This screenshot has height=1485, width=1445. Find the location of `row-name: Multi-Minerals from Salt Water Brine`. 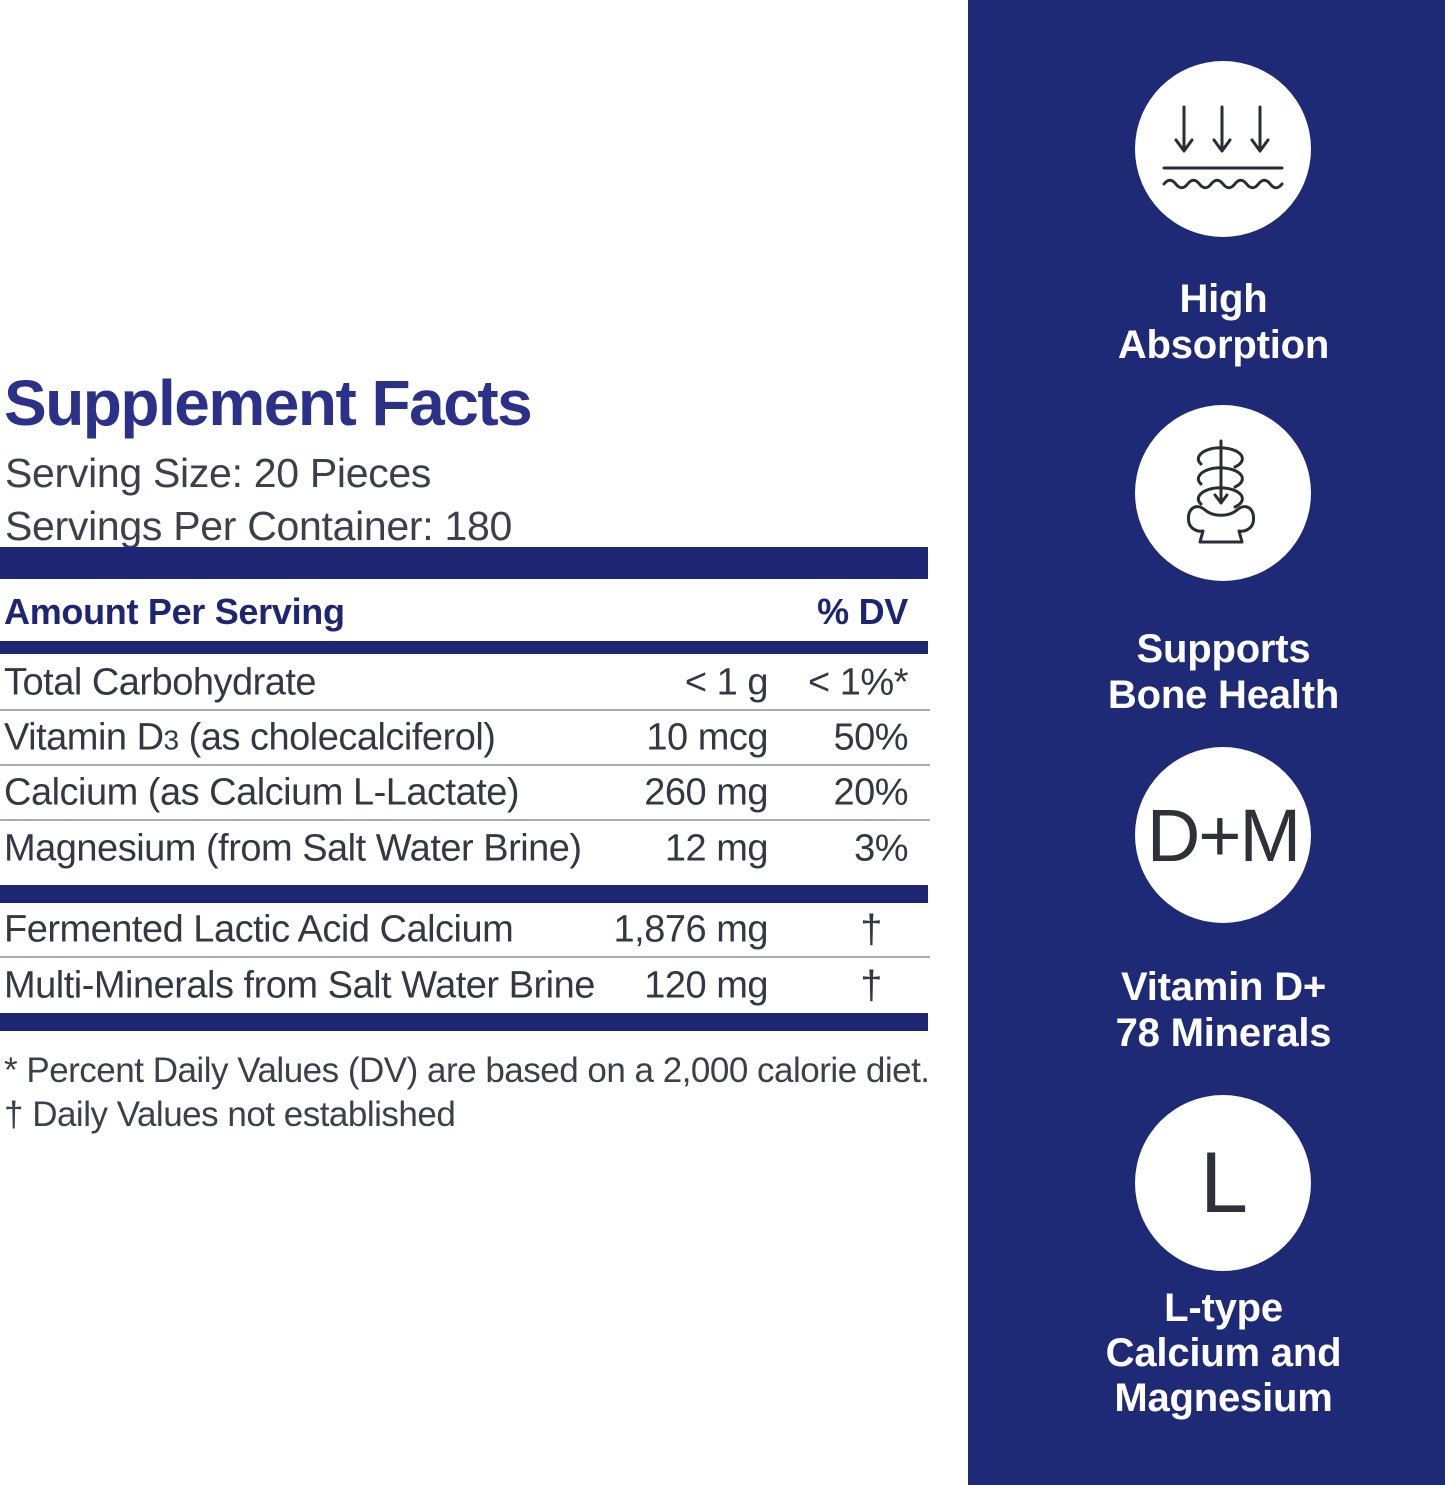

row-name: Multi-Minerals from Salt Water Brine is located at coordinates (299, 985).